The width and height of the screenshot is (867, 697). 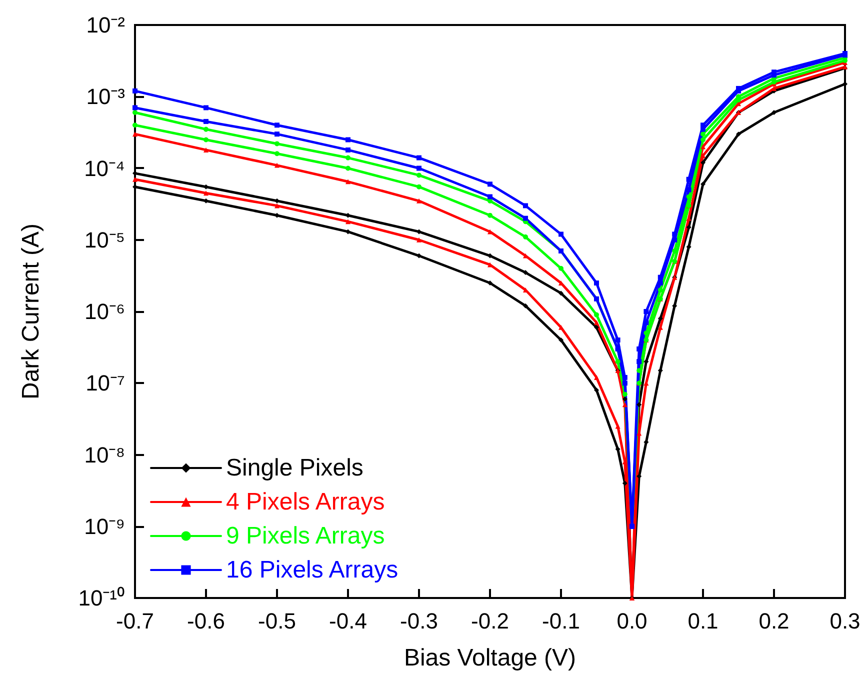 What do you see at coordinates (104, 311) in the screenshot?
I see `y-tick-label: 10⁻⁶` at bounding box center [104, 311].